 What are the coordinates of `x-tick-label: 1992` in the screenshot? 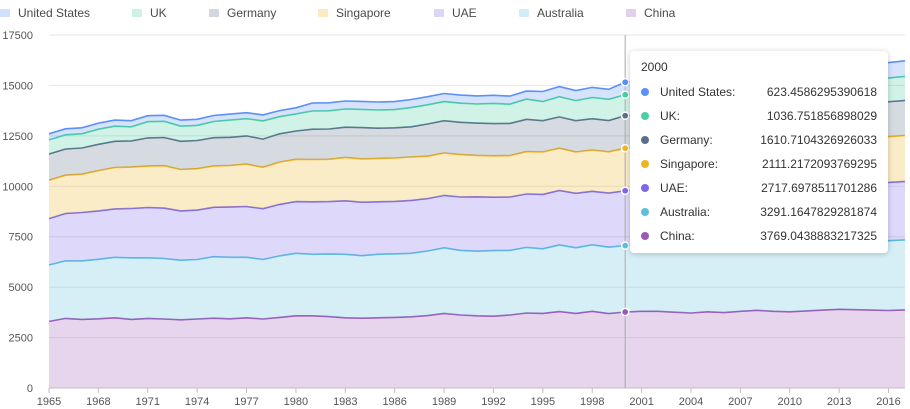 It's located at (493, 402).